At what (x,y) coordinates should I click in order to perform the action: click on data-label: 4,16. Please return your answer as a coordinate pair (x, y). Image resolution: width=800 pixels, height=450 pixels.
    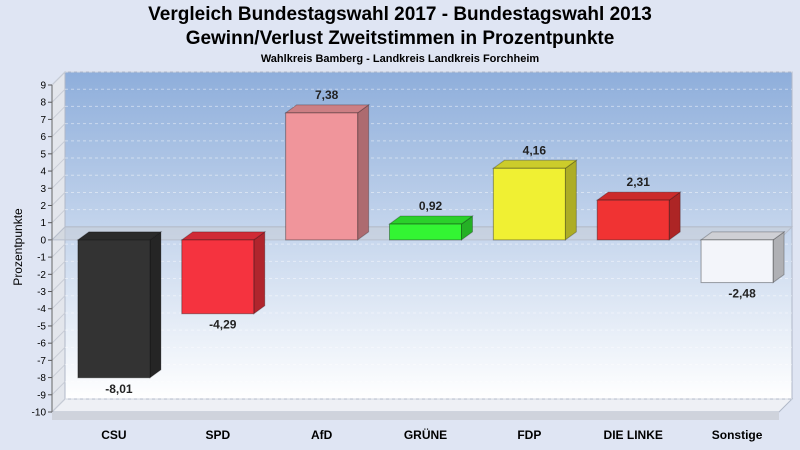
    Looking at the image, I should click on (535, 150).